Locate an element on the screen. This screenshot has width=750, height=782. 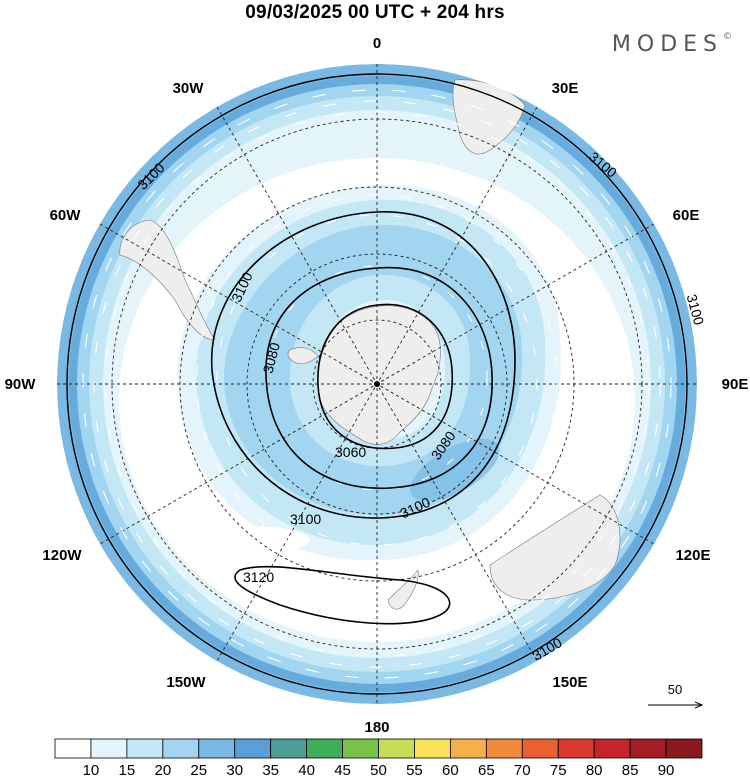
reference-vector-label: 50 is located at coordinates (675, 689).